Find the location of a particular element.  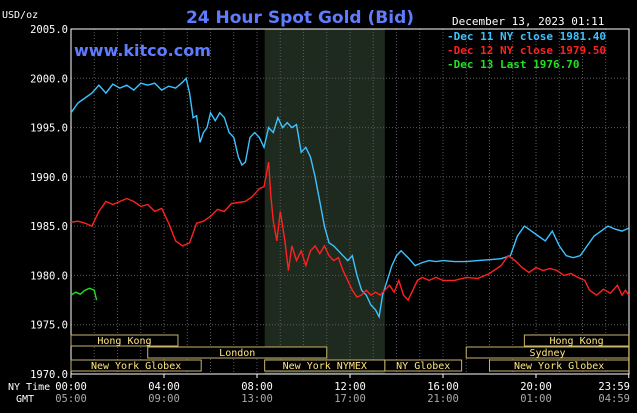

y-axis-label: USD/oz is located at coordinates (20, 15).